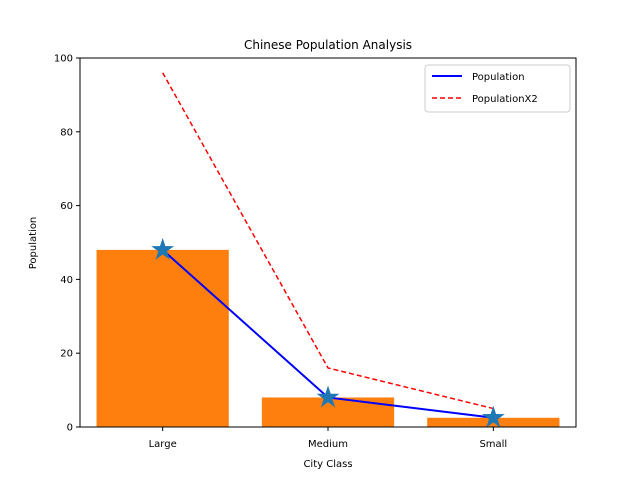 This screenshot has height=480, width=640. Describe the element at coordinates (497, 88) in the screenshot. I see `legend: Population PopulationX2` at that location.